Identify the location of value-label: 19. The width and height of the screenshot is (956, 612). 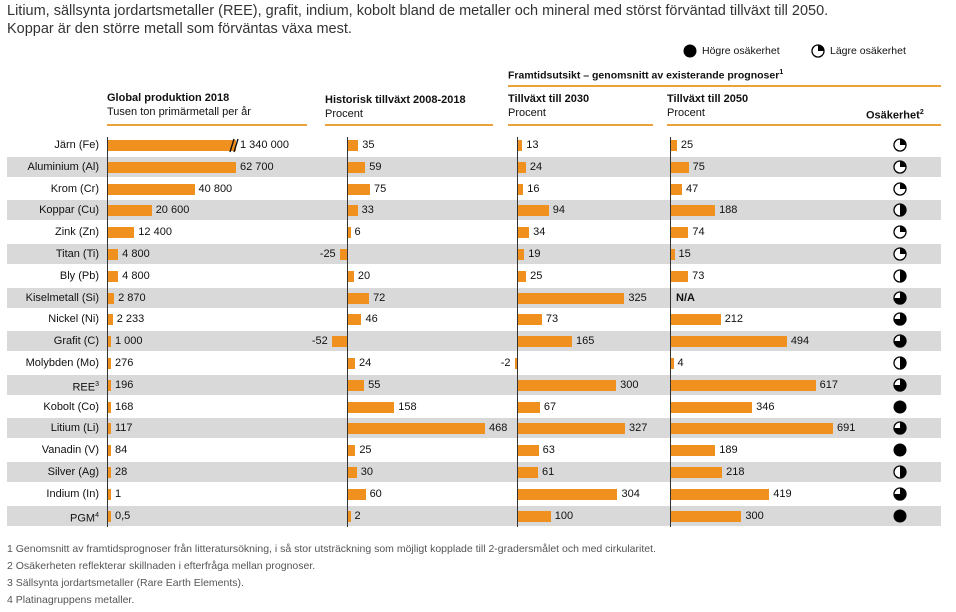
(534, 254).